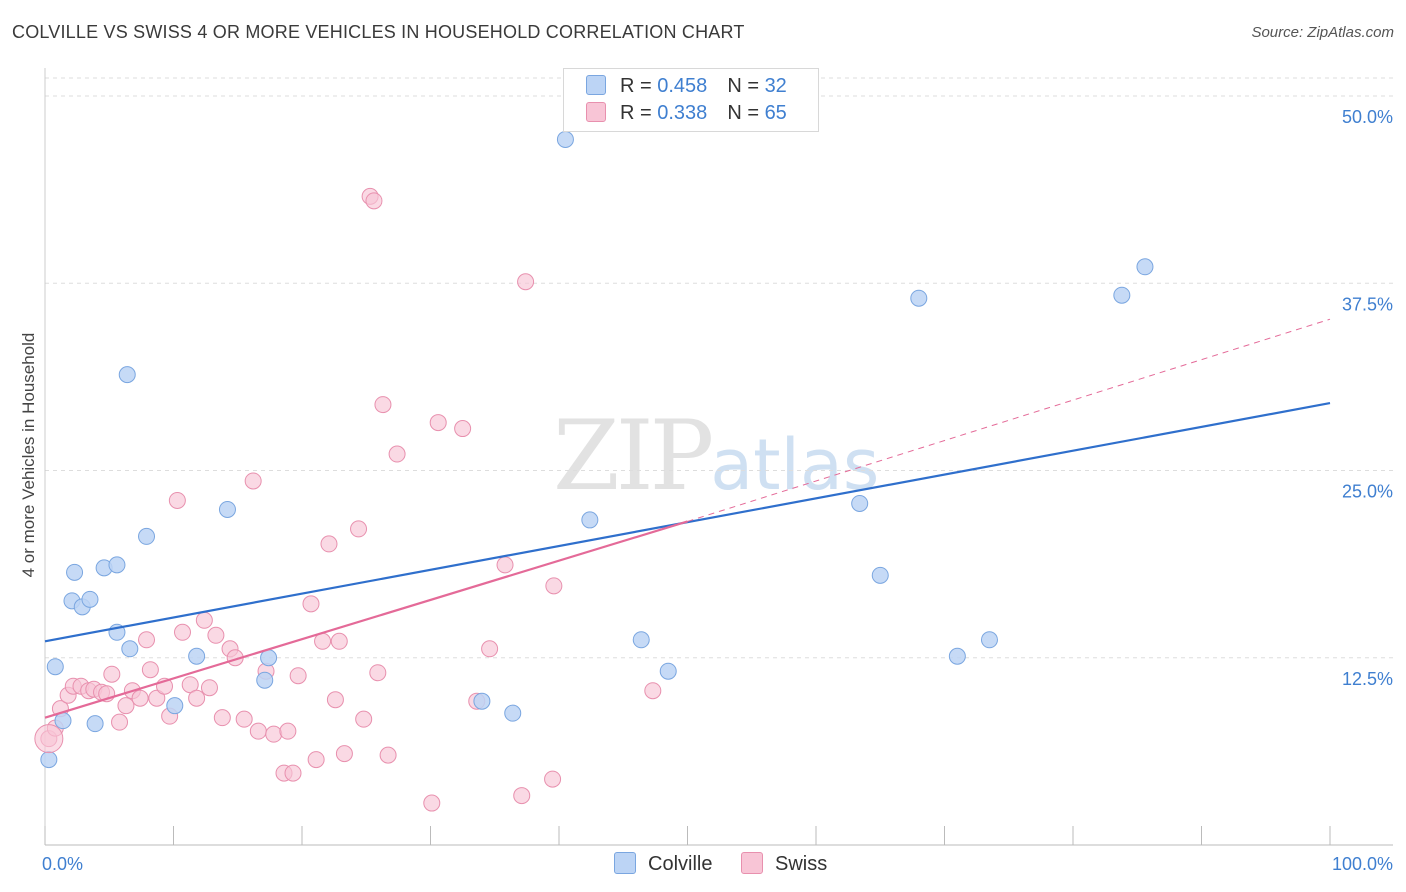 This screenshot has width=1406, height=892. Describe the element at coordinates (1367, 117) in the screenshot. I see `y-tick-label-3: 50.0%` at that location.